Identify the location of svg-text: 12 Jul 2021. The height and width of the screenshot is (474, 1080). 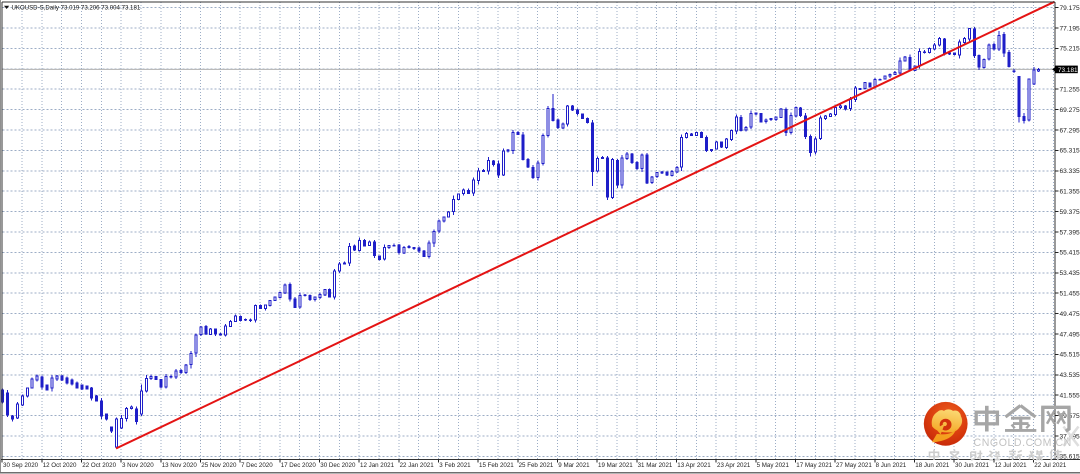
(1011, 465).